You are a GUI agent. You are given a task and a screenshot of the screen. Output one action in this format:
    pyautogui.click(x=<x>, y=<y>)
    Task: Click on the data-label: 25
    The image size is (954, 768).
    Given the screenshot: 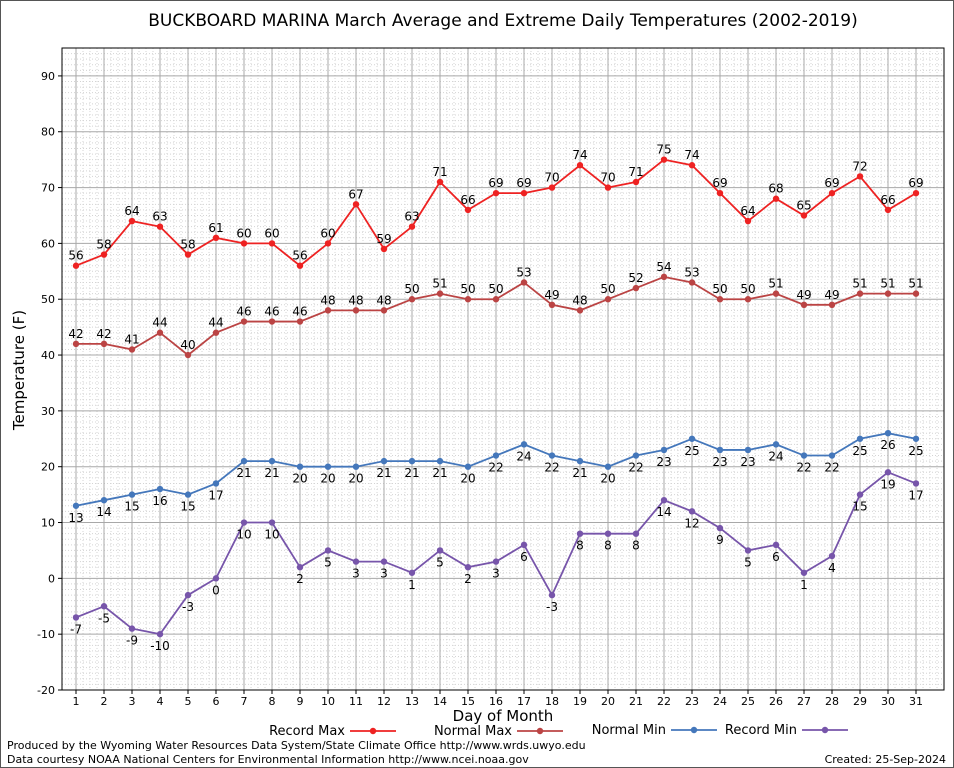 What is the action you would take?
    pyautogui.click(x=859, y=451)
    